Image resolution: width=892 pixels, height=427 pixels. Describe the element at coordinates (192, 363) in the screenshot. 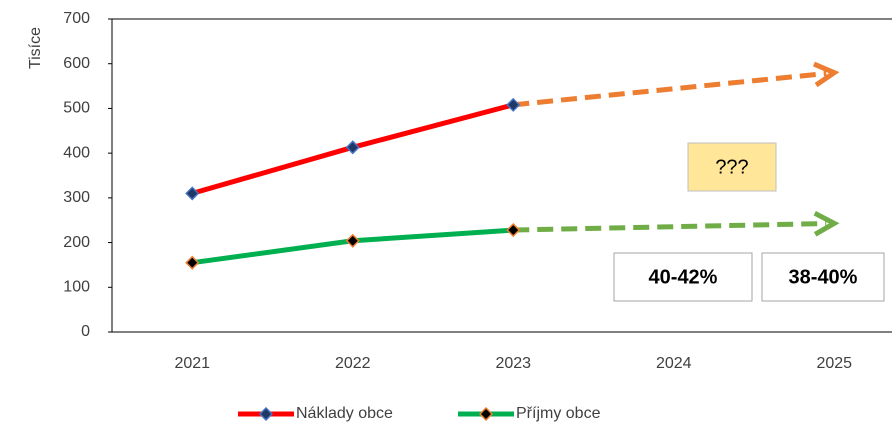

I see `x-tick-label: 2021` at that location.